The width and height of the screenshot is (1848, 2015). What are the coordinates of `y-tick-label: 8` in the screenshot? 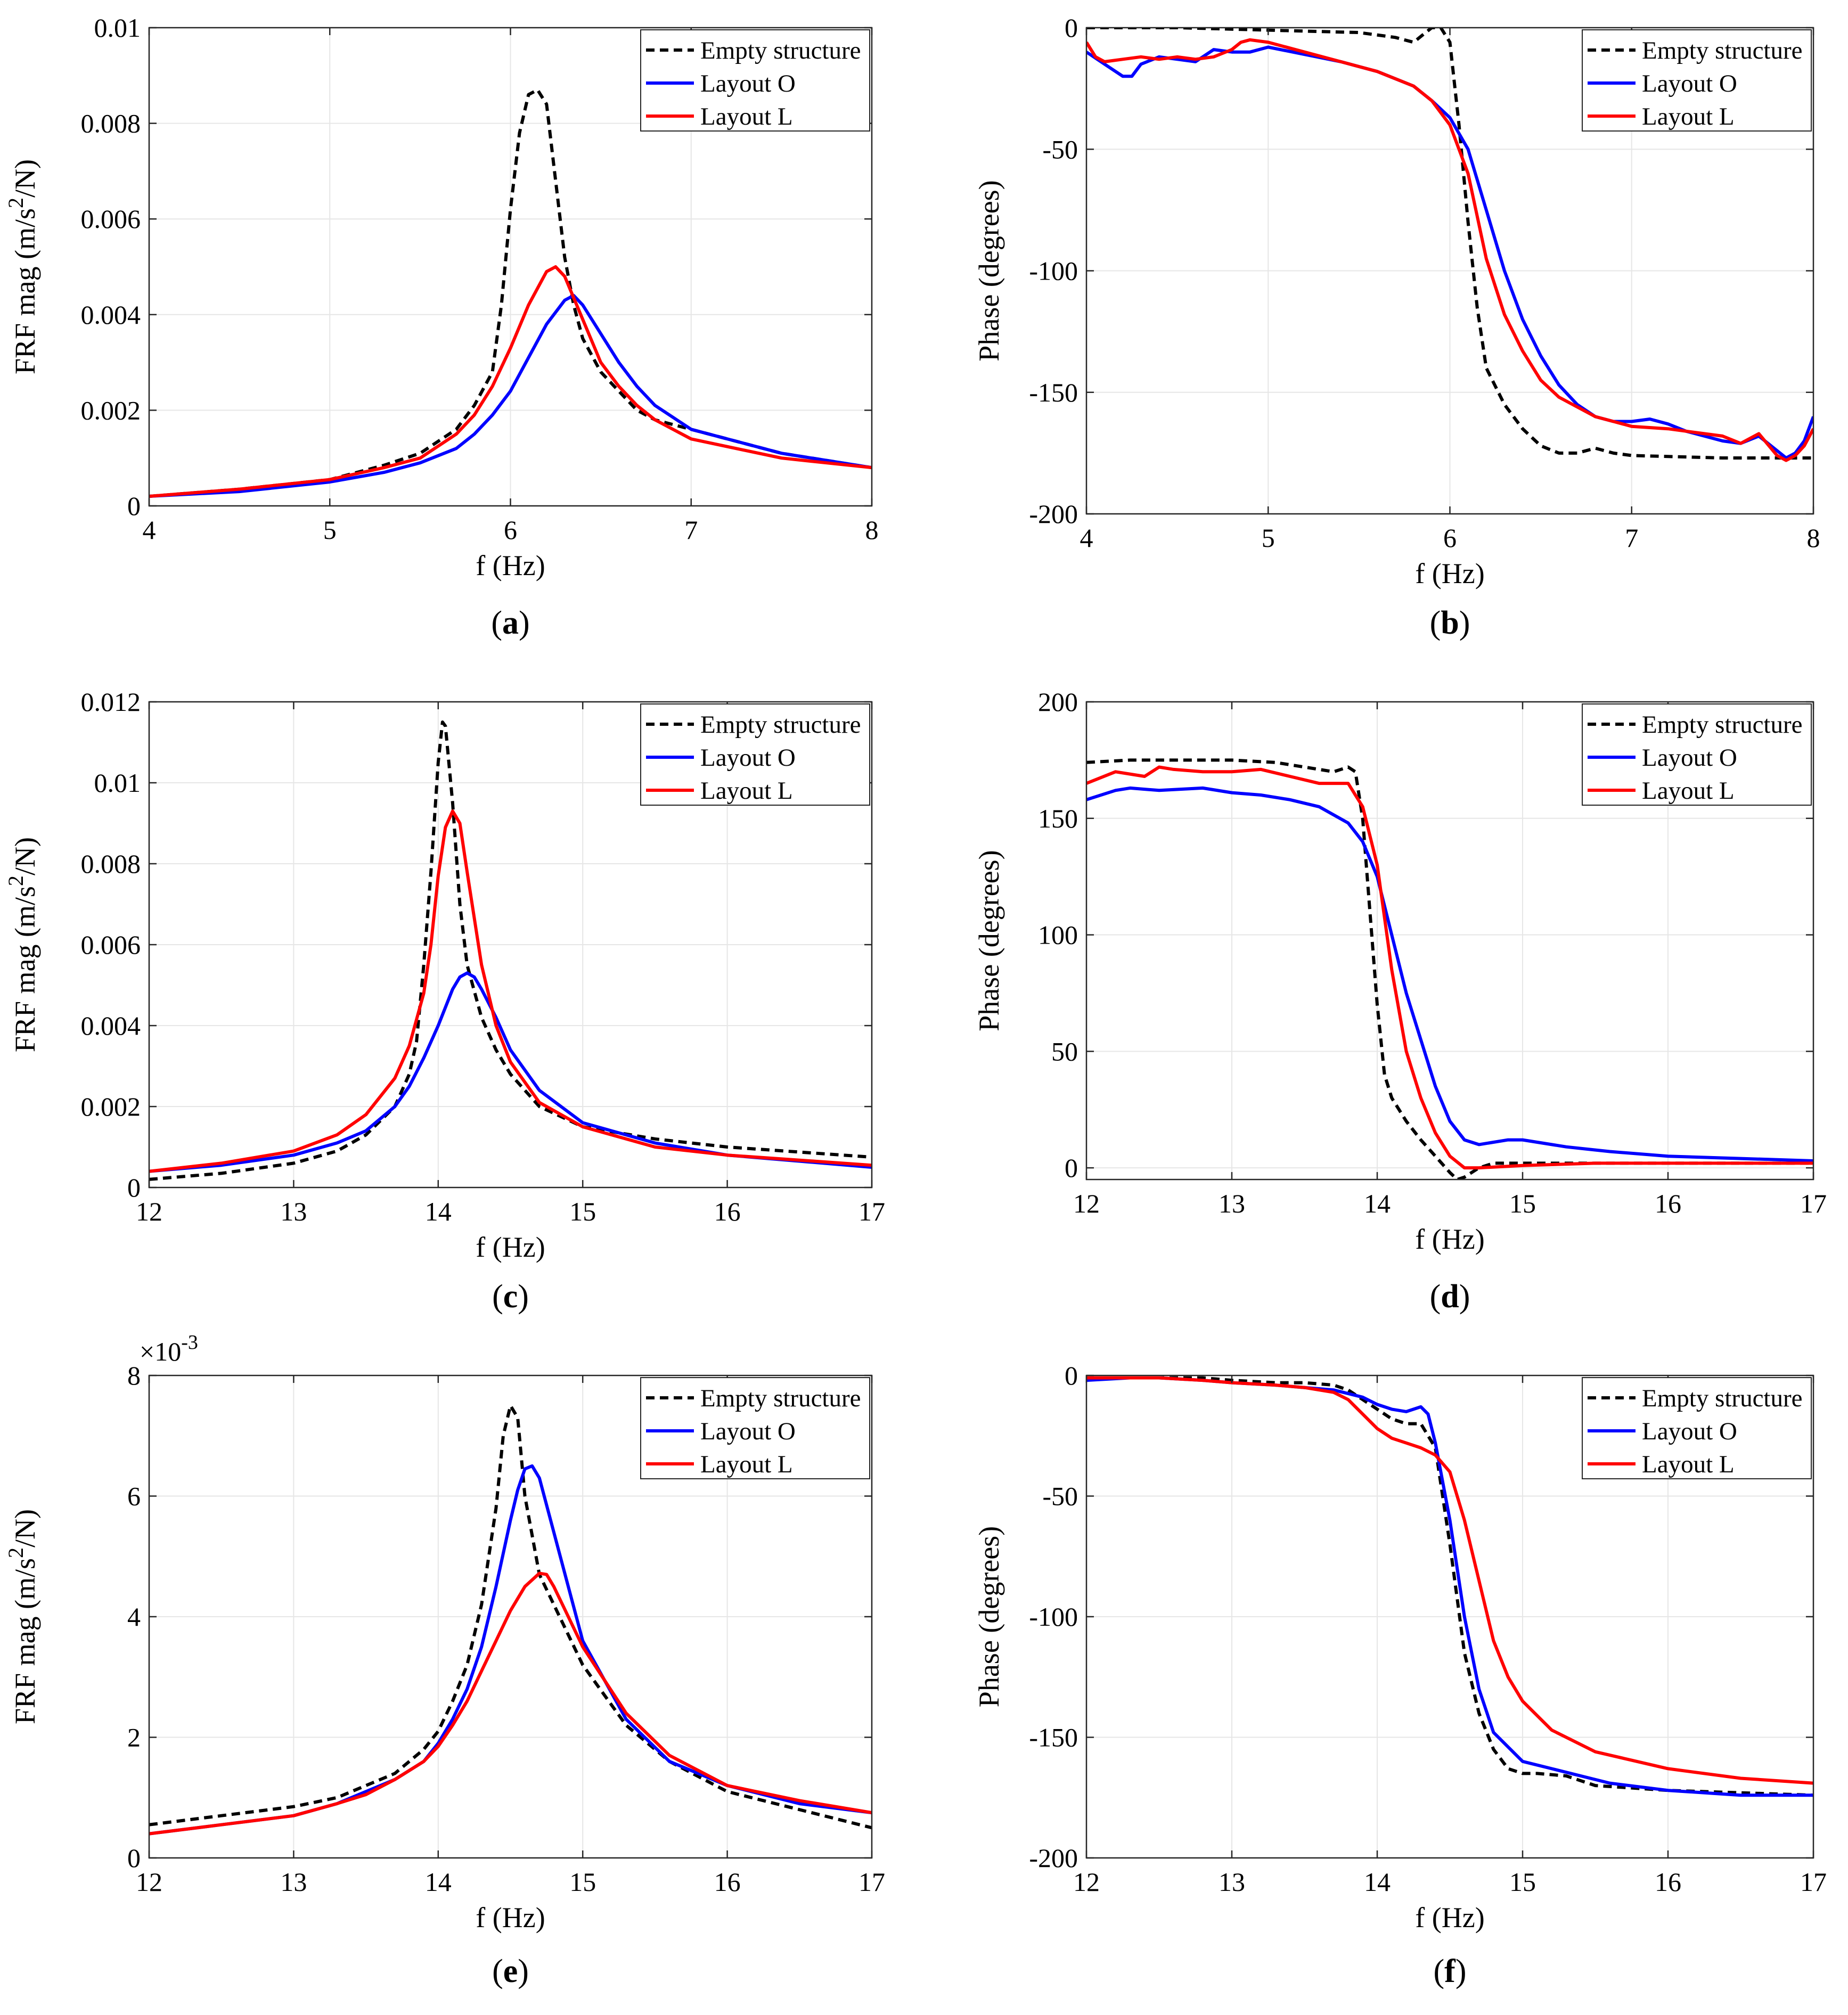 It's located at (134, 1375).